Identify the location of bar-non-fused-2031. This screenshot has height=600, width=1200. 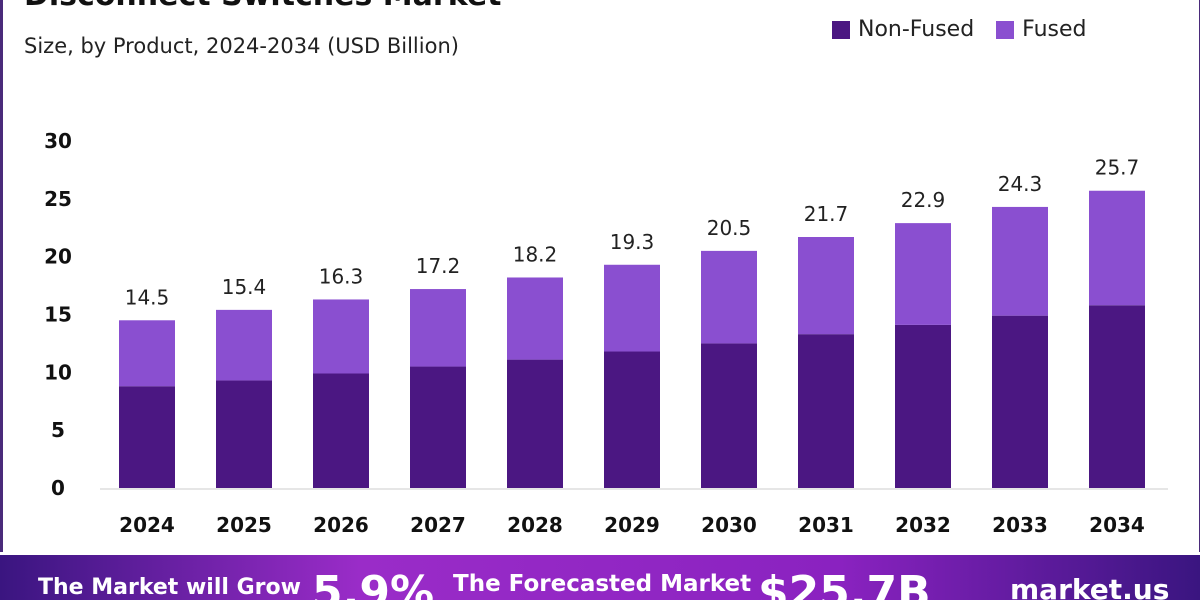
(826, 411).